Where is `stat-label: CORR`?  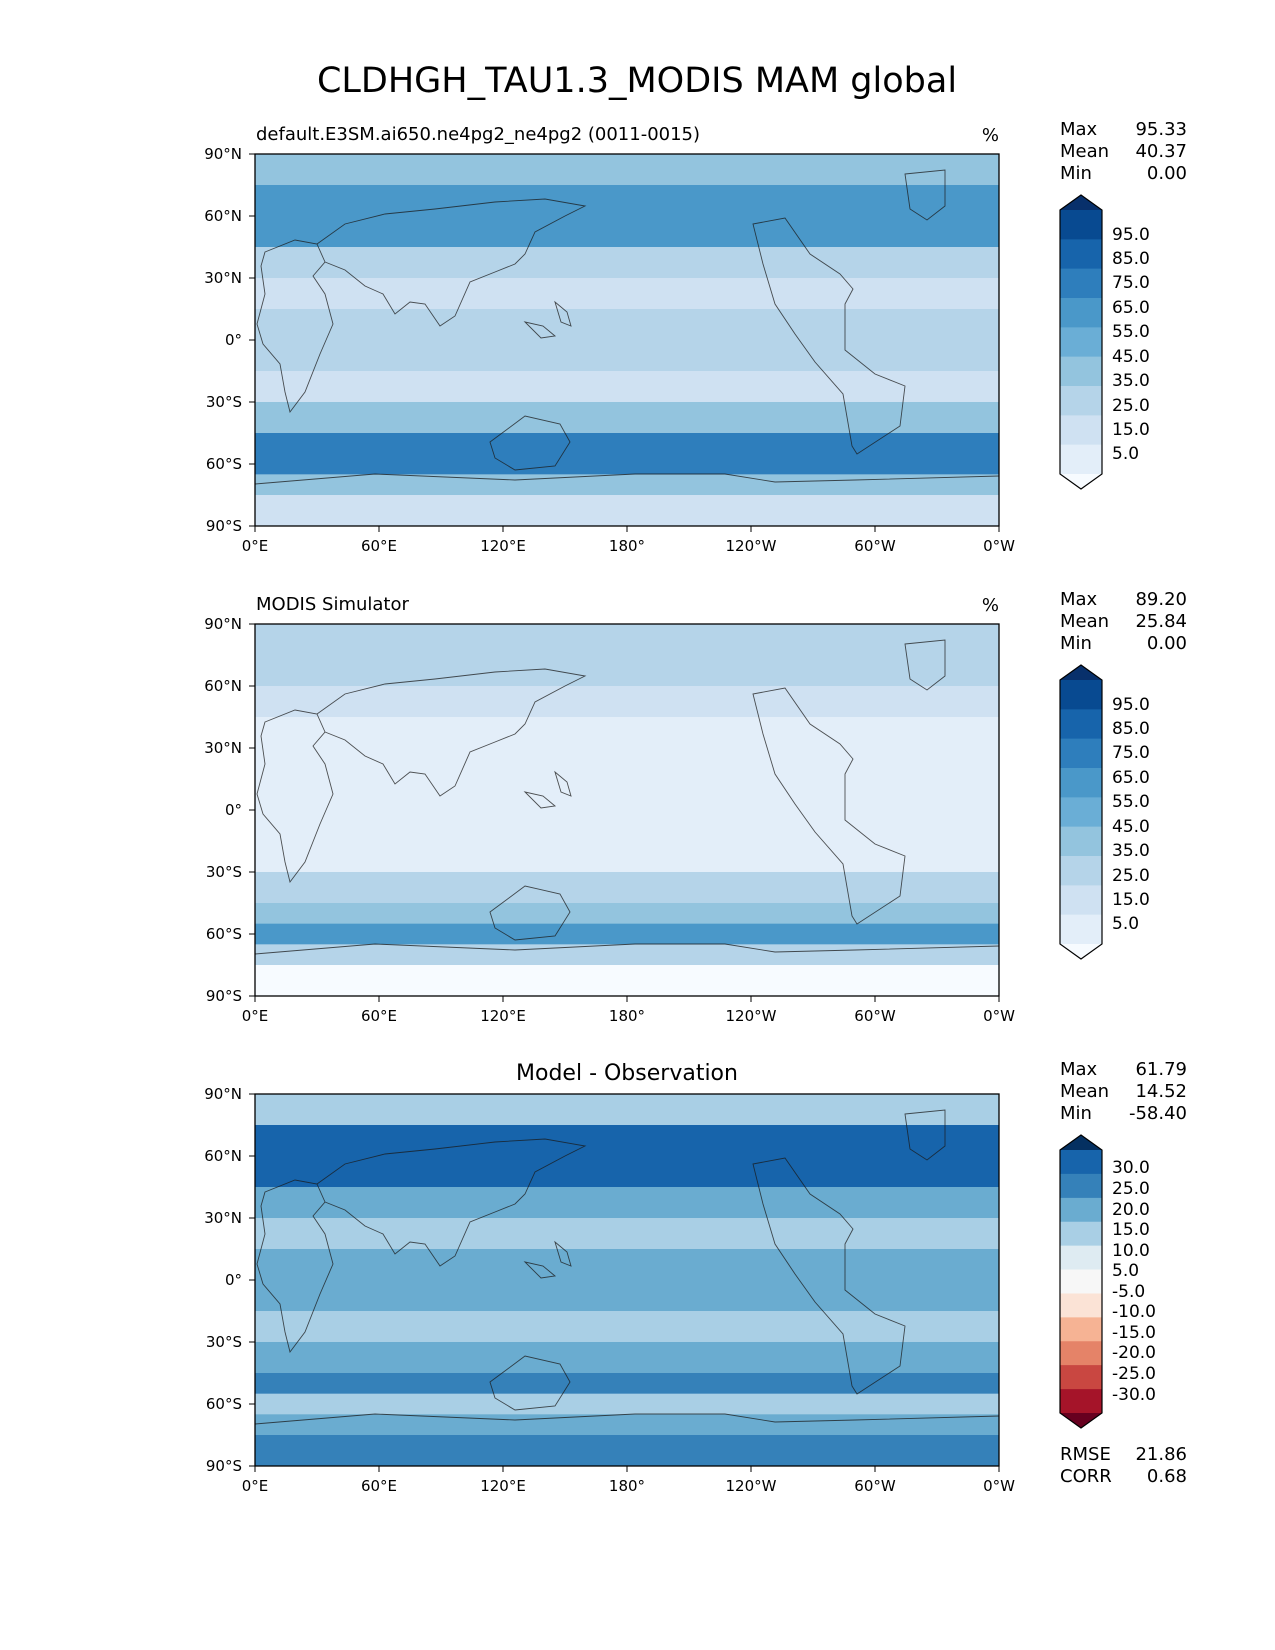
stat-label: CORR is located at coordinates (1086, 1476).